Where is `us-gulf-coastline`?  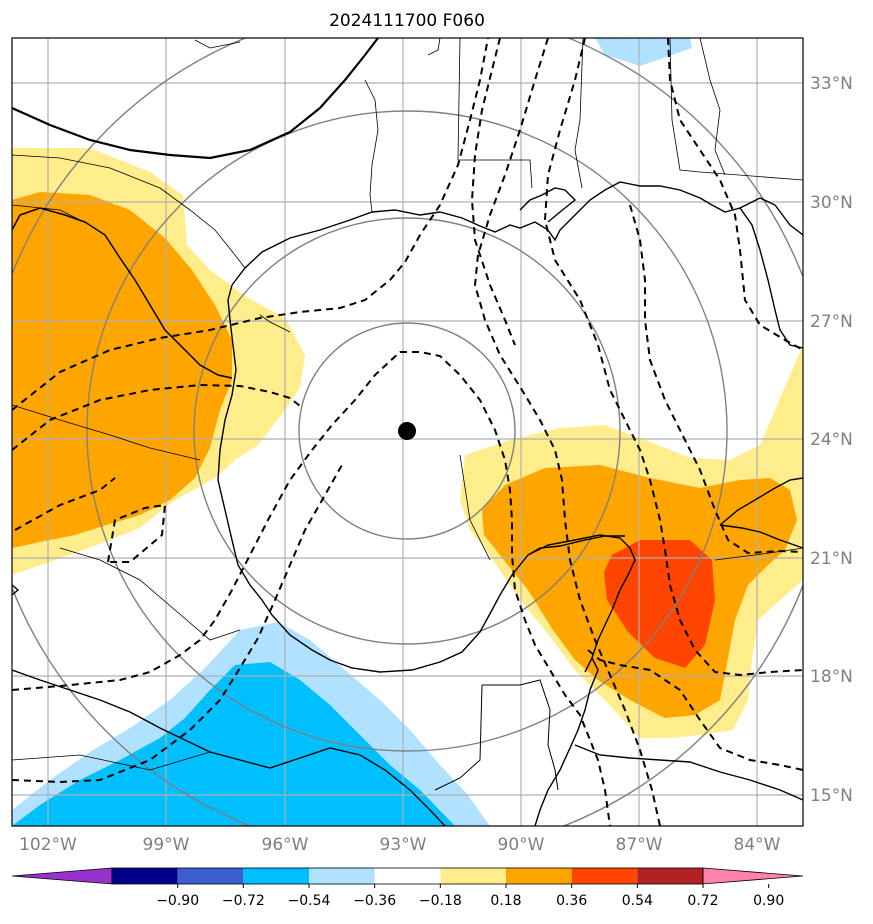 us-gulf-coastline is located at coordinates (517, 233).